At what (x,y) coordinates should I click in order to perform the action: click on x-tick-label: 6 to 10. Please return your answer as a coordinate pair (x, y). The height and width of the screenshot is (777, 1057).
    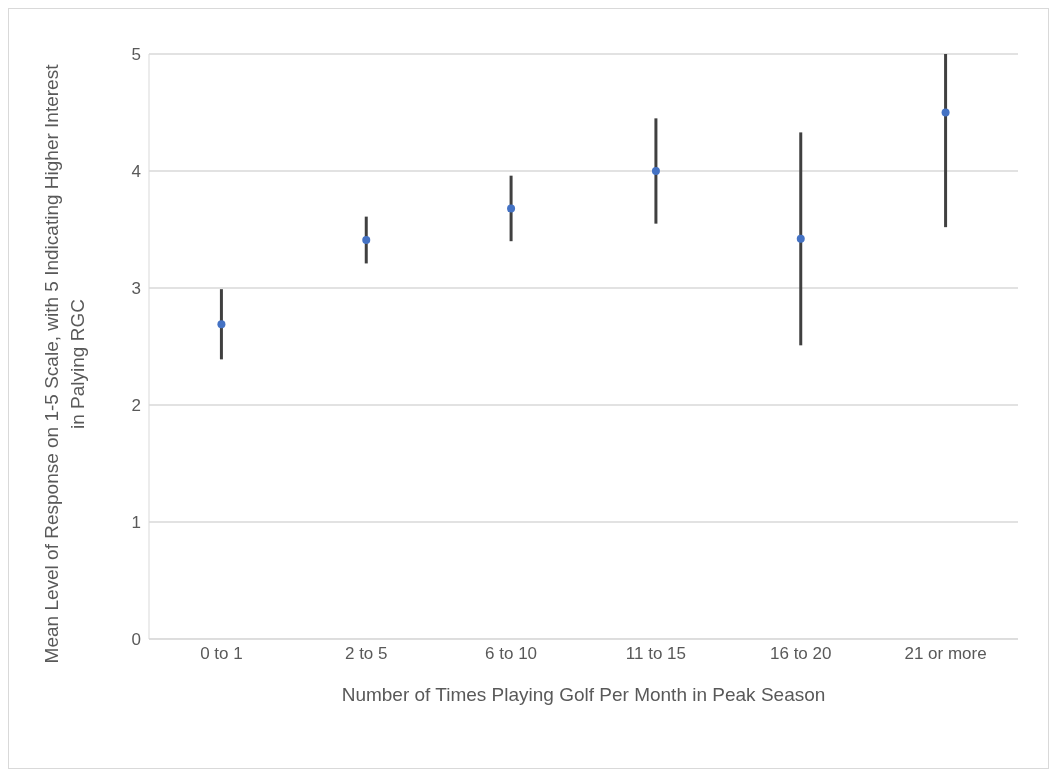
    Looking at the image, I should click on (511, 654).